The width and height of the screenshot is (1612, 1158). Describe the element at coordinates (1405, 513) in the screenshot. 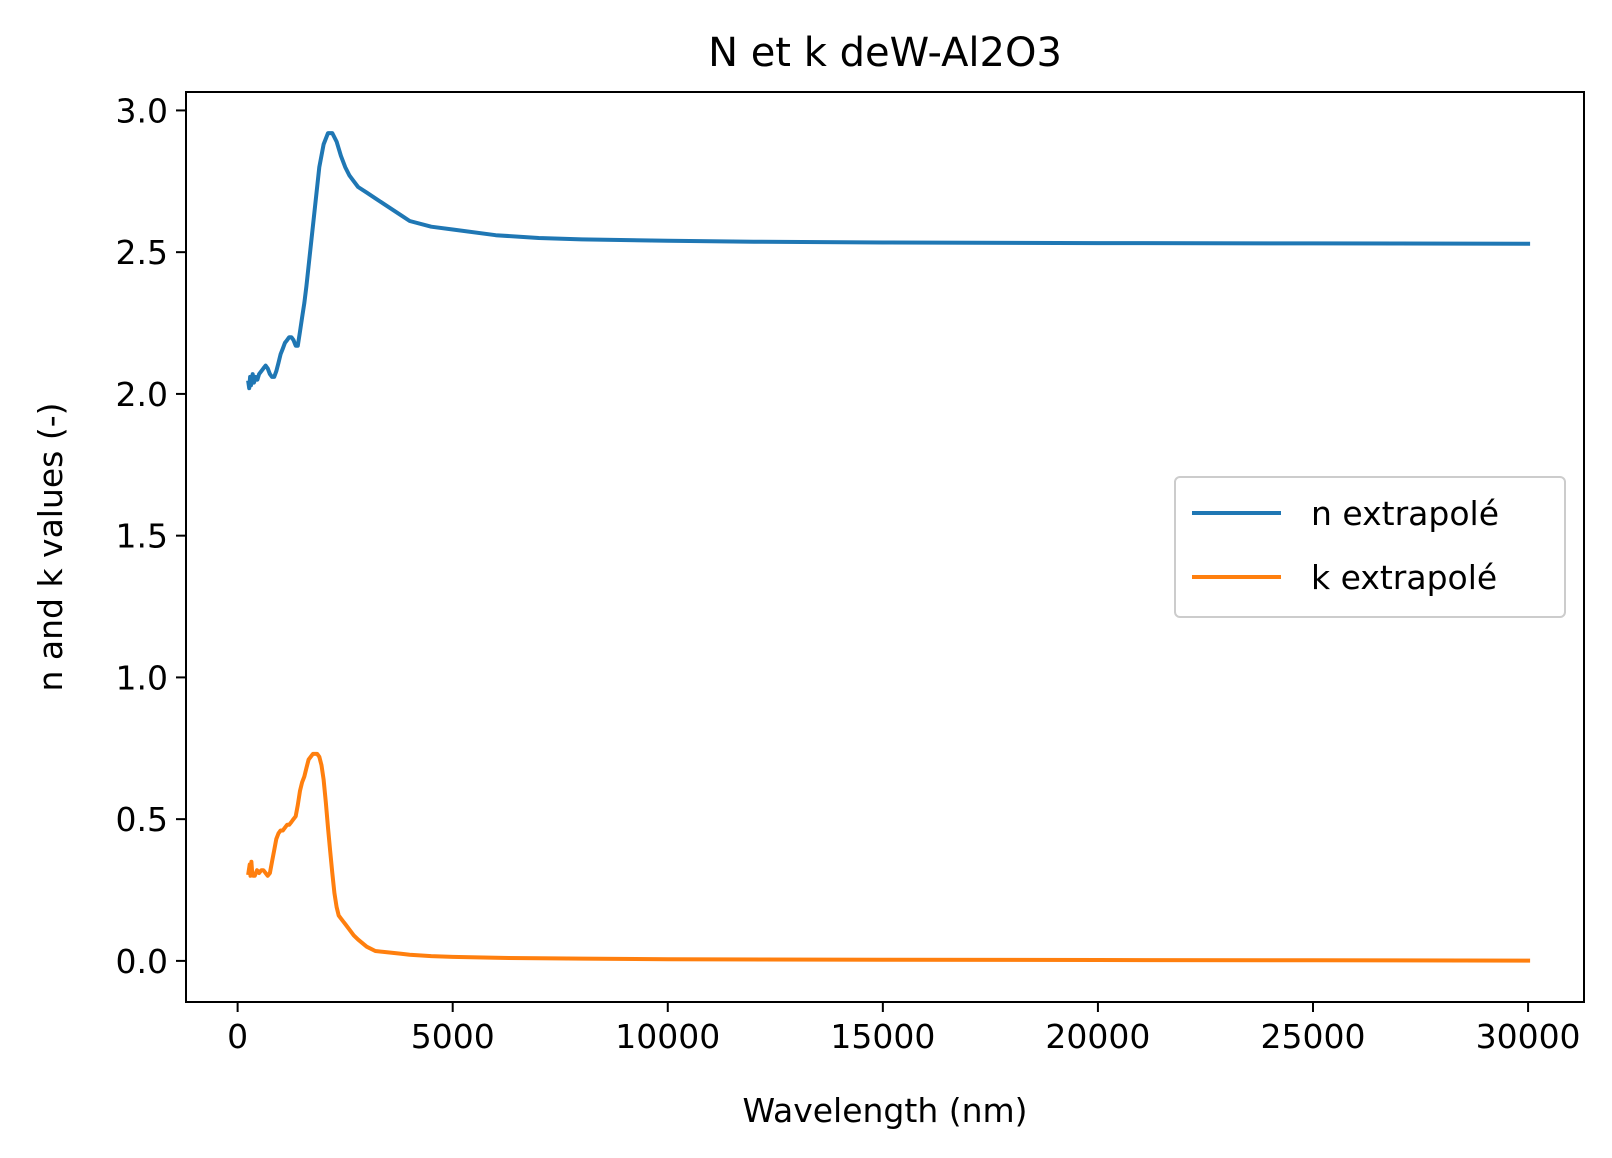

I see `legend-label-n: n extrapolé` at that location.